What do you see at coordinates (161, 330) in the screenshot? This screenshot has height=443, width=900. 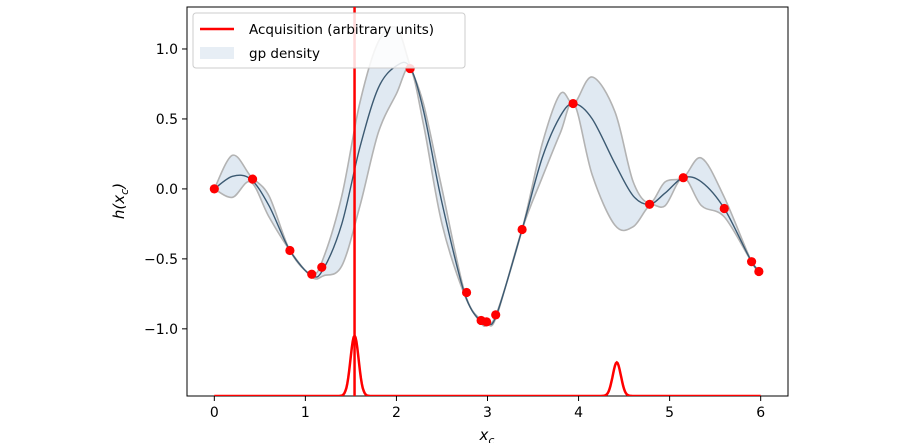 I see `y-tick-label: −1.0` at bounding box center [161, 330].